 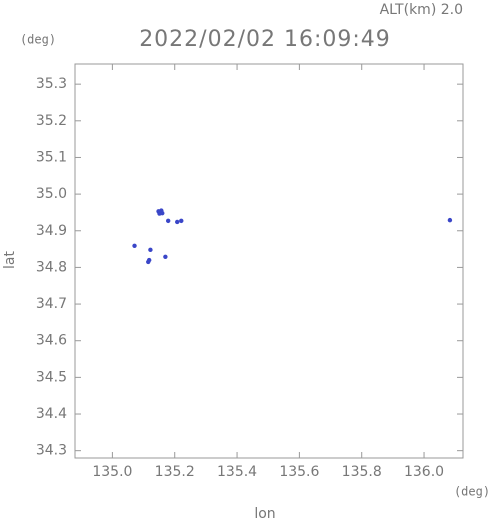 What do you see at coordinates (51, 341) in the screenshot?
I see `y-tick-label: 34.6` at bounding box center [51, 341].